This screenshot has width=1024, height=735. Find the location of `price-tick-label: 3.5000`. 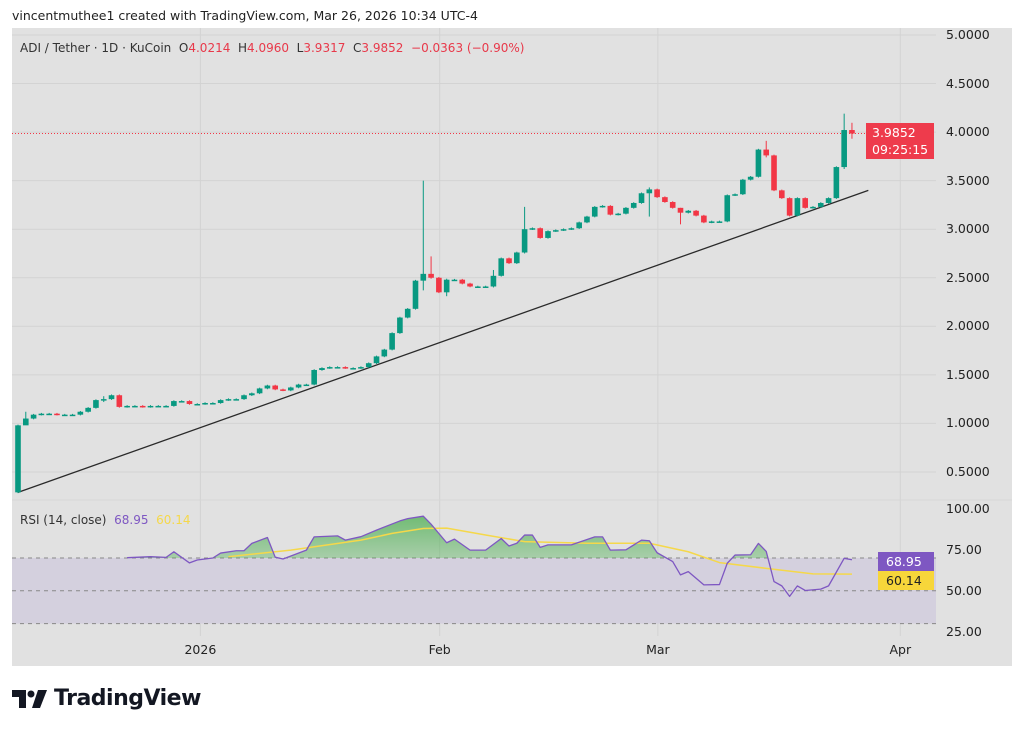

price-tick-label: 3.5000 is located at coordinates (968, 180).